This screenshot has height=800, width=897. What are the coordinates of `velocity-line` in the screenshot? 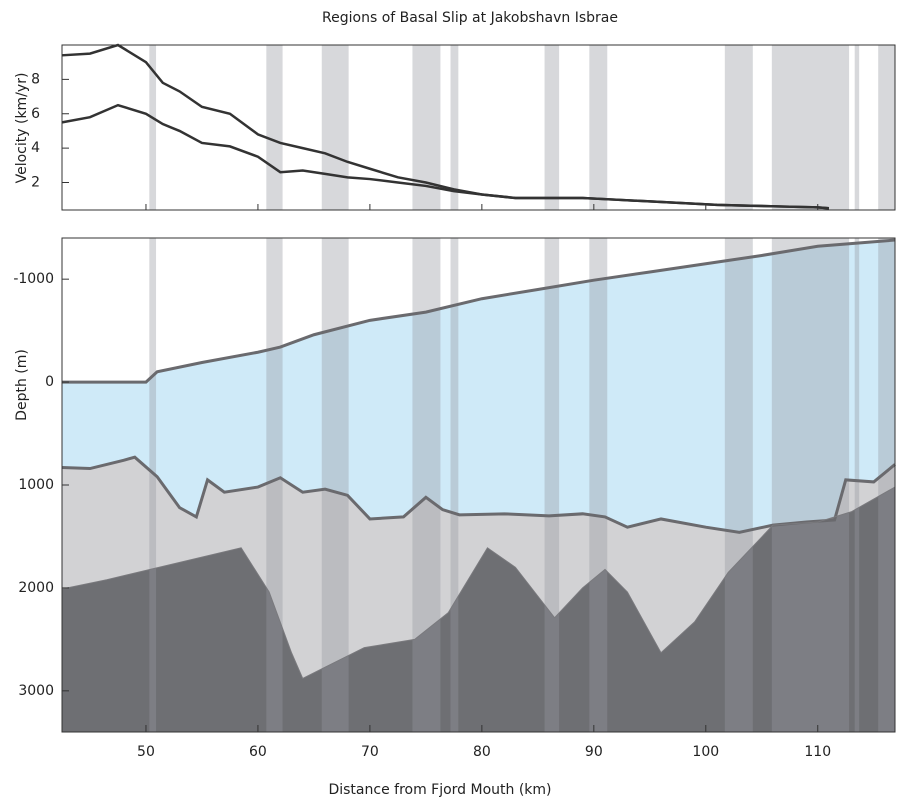 It's located at (445, 156).